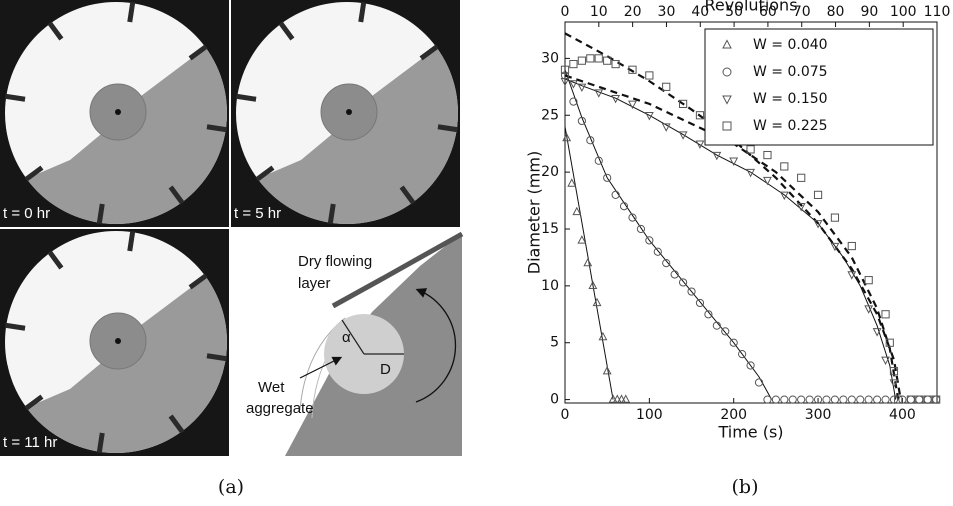 The width and height of the screenshot is (953, 506). Describe the element at coordinates (385, 369) in the screenshot. I see `diameter-label: D` at that location.